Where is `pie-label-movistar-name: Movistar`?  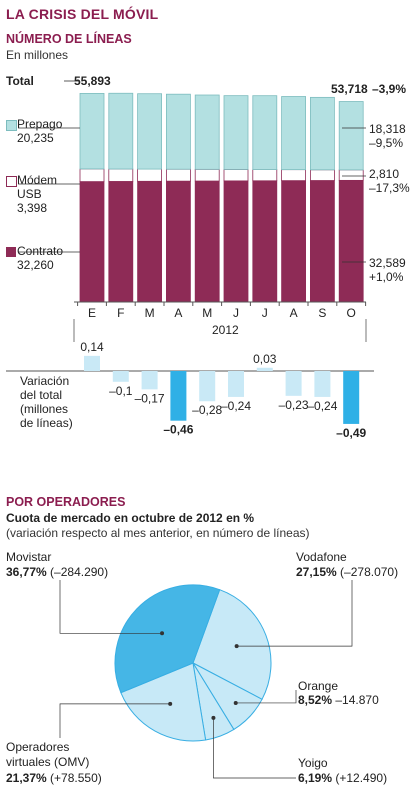
pie-label-movistar-name: Movistar is located at coordinates (29, 557).